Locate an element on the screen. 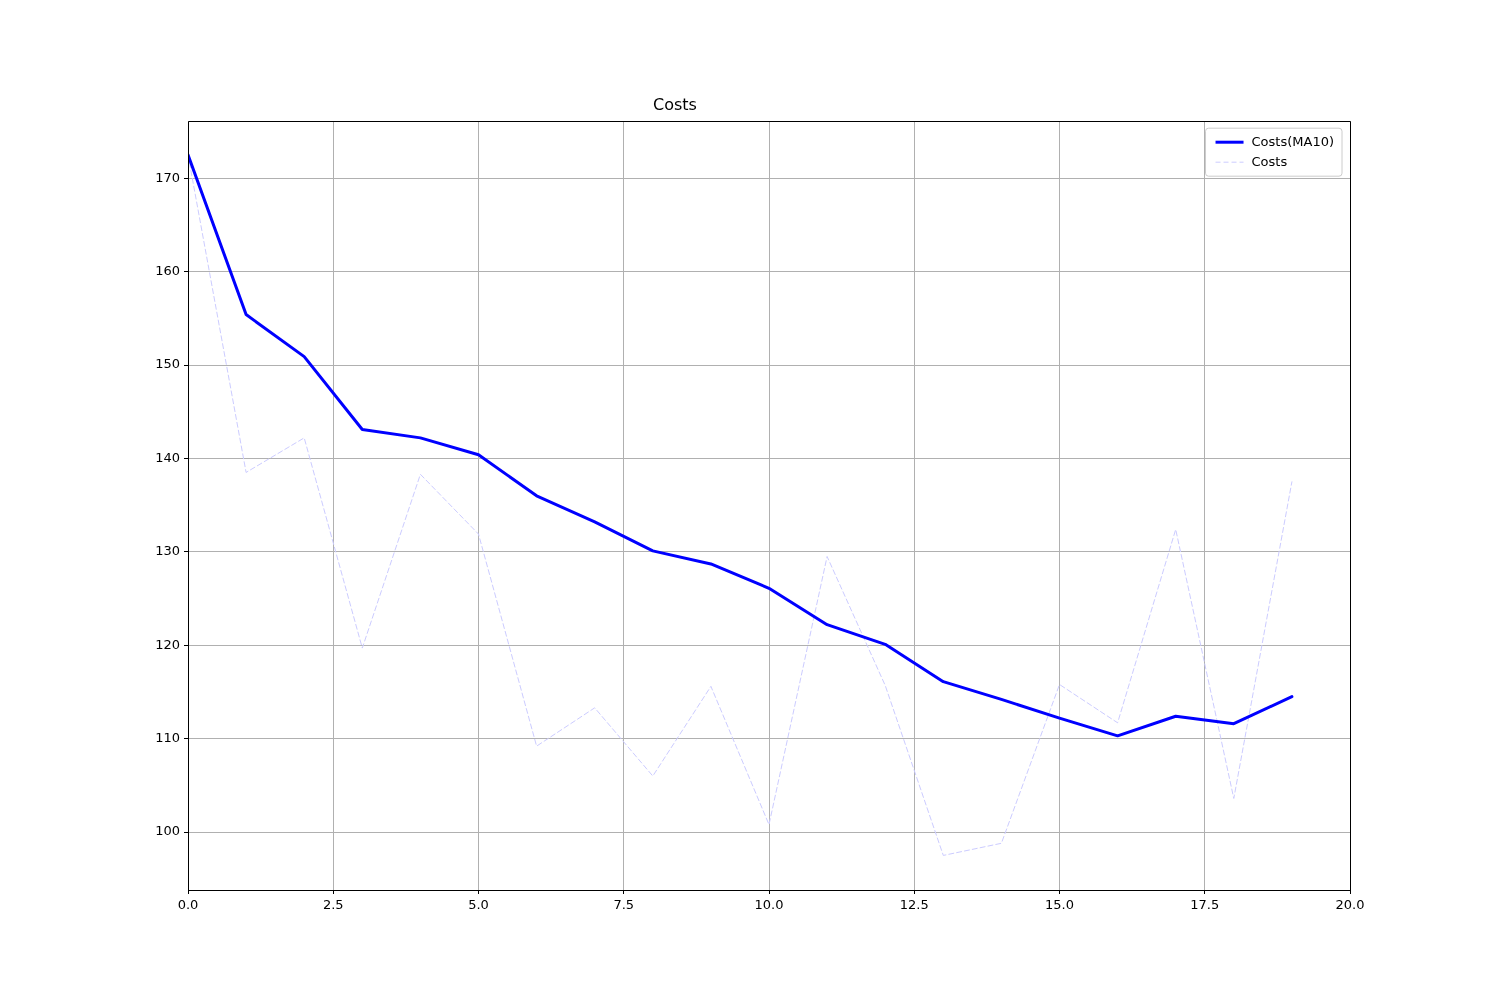 This screenshot has width=1500, height=1000. x-tick-label: 17.5 is located at coordinates (1205, 905).